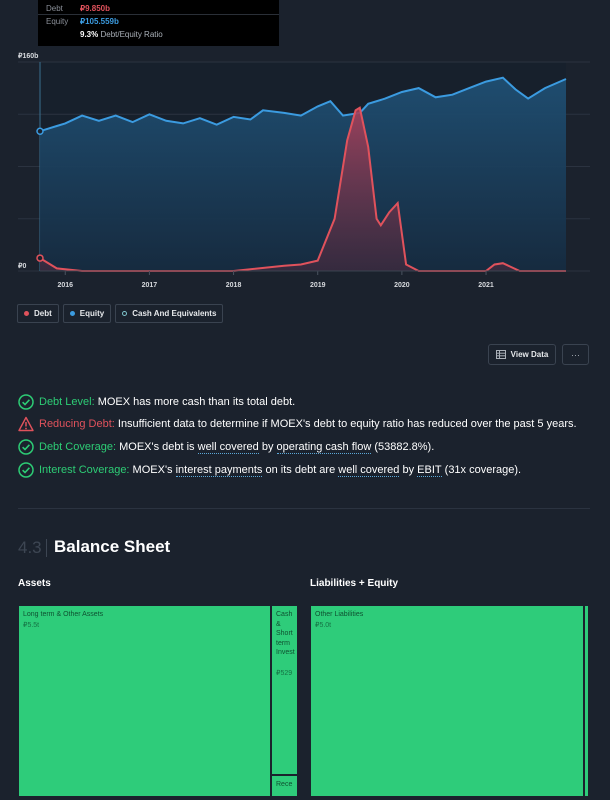 This screenshot has height=800, width=610. What do you see at coordinates (300, 470) in the screenshot?
I see `check-text: on its debt are` at bounding box center [300, 470].